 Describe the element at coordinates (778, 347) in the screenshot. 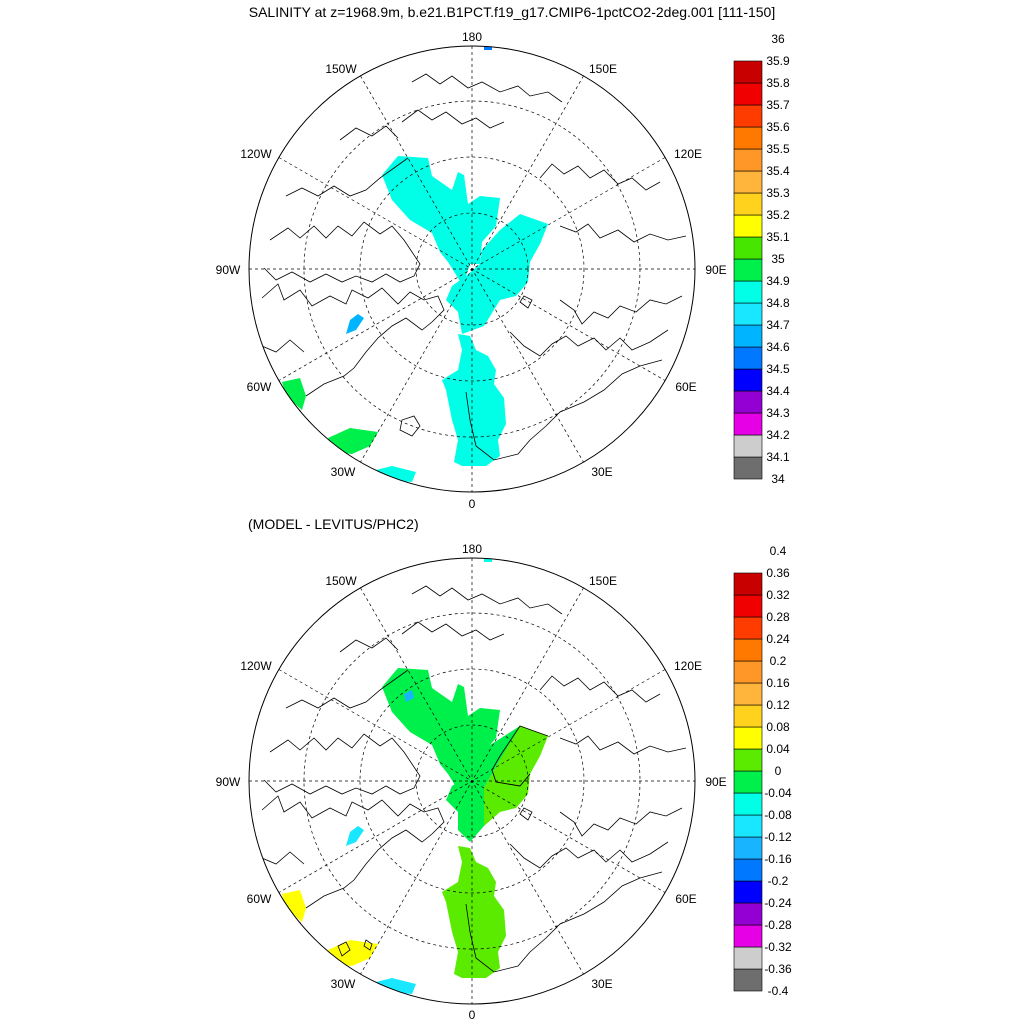

I see `top-colorbar-tick-label: 34.6` at that location.